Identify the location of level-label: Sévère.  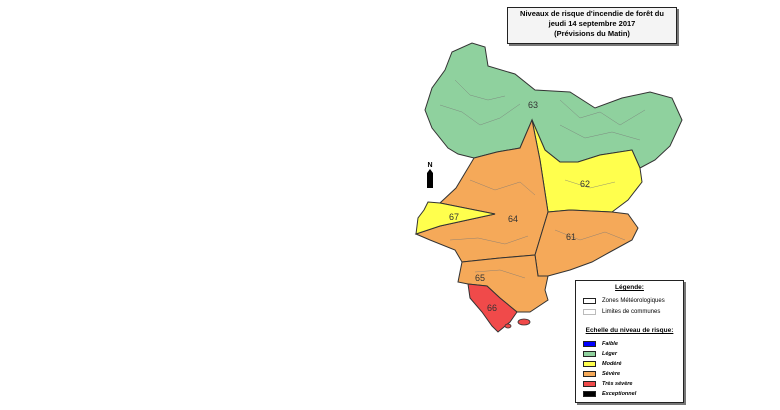
(611, 374).